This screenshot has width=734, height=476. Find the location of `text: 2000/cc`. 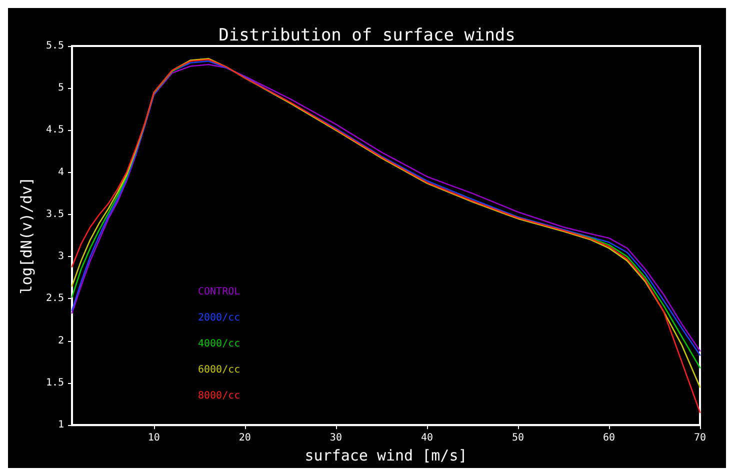

text: 2000/cc is located at coordinates (219, 318).